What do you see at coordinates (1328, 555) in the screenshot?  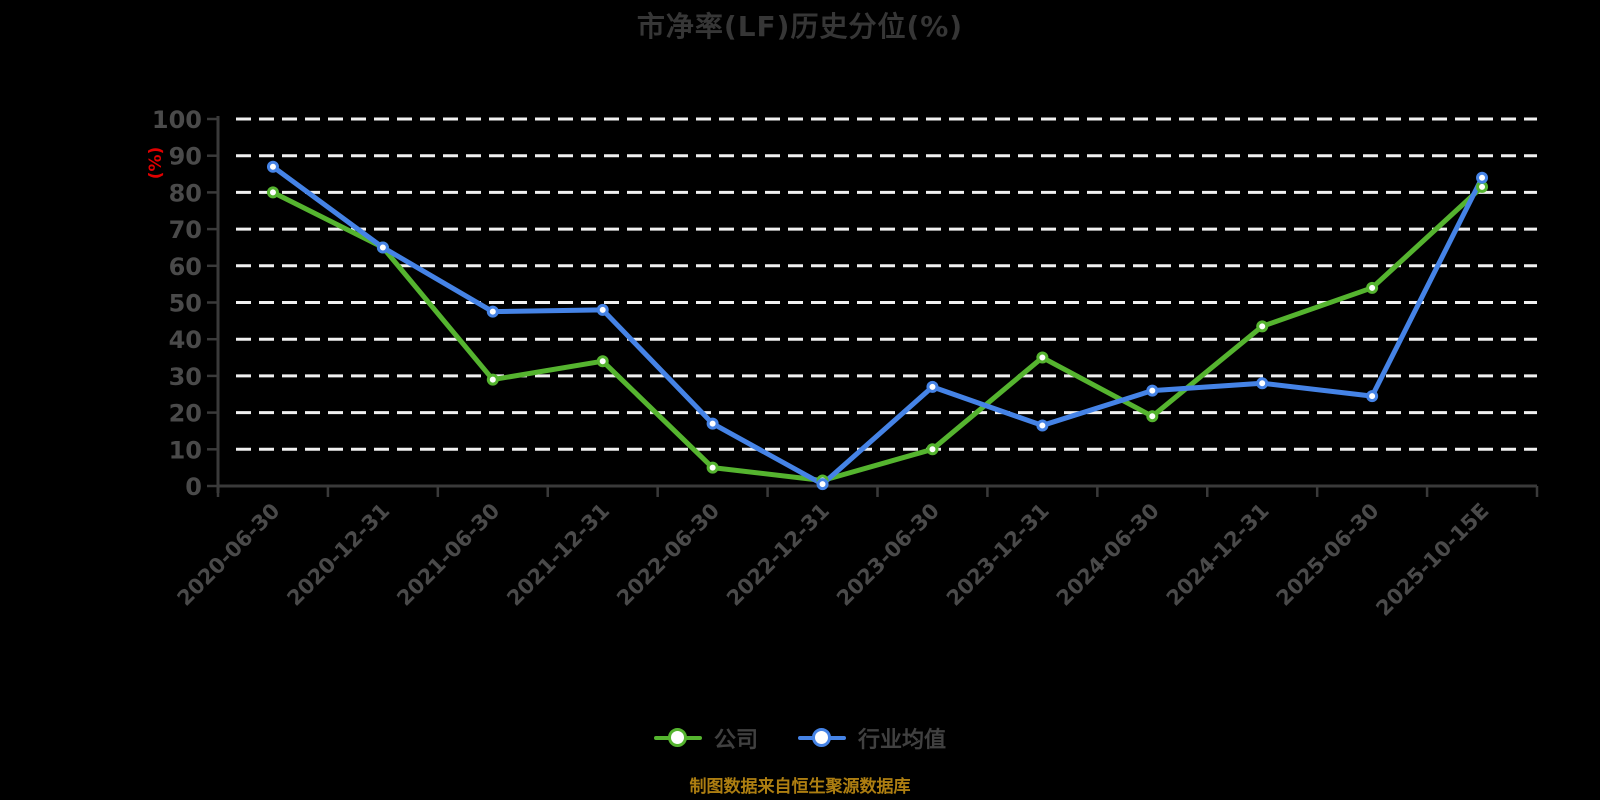 I see `x-tick-label: 2025-06-30` at bounding box center [1328, 555].